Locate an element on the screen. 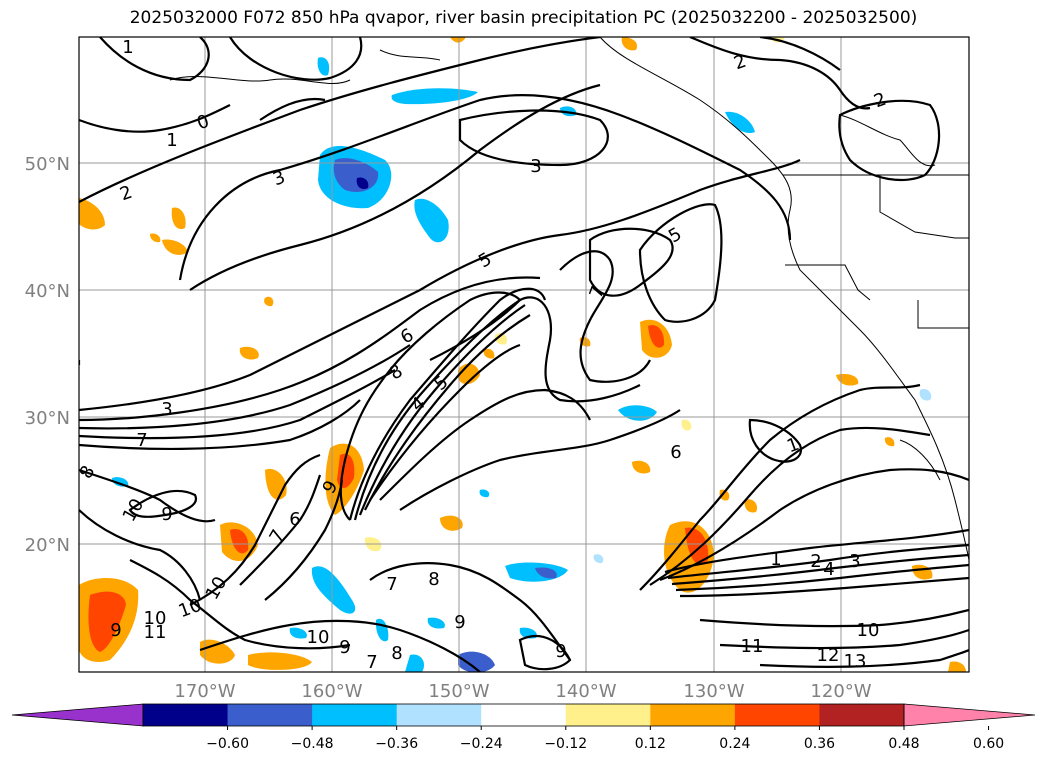 Image resolution: width=1047 pixels, height=765 pixels. lat-label-40n: 40°N is located at coordinates (47, 291).